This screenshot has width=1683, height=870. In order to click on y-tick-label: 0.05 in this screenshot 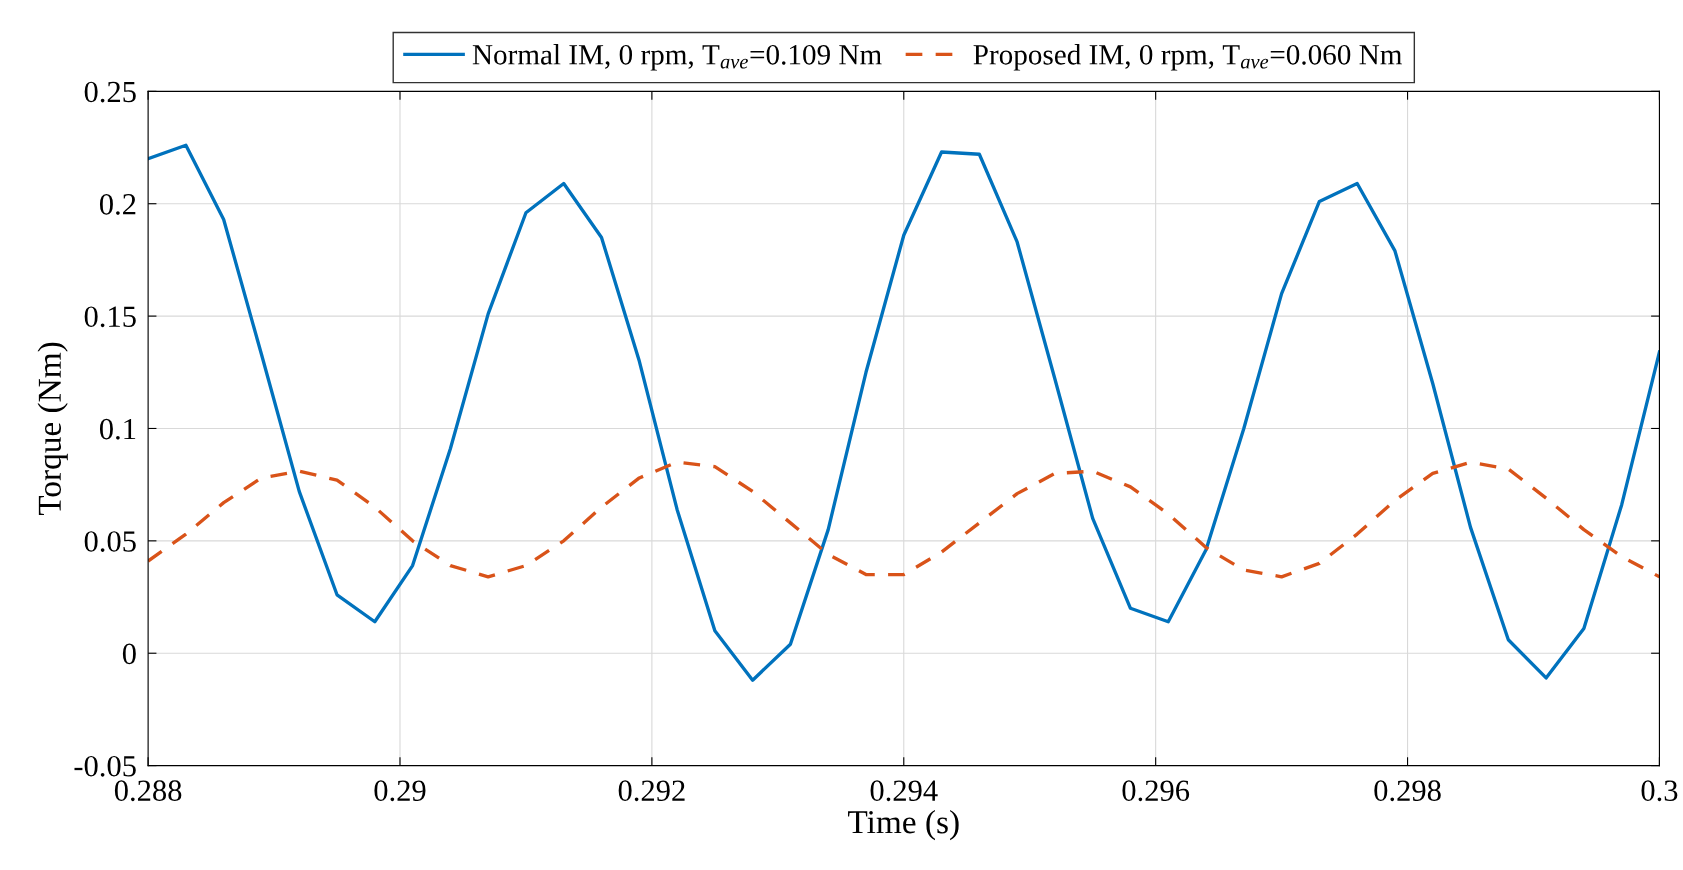, I will do `click(110, 541)`.